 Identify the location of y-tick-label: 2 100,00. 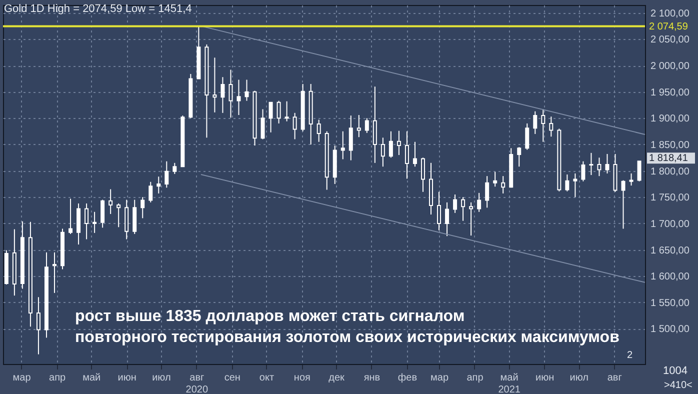
(670, 14).